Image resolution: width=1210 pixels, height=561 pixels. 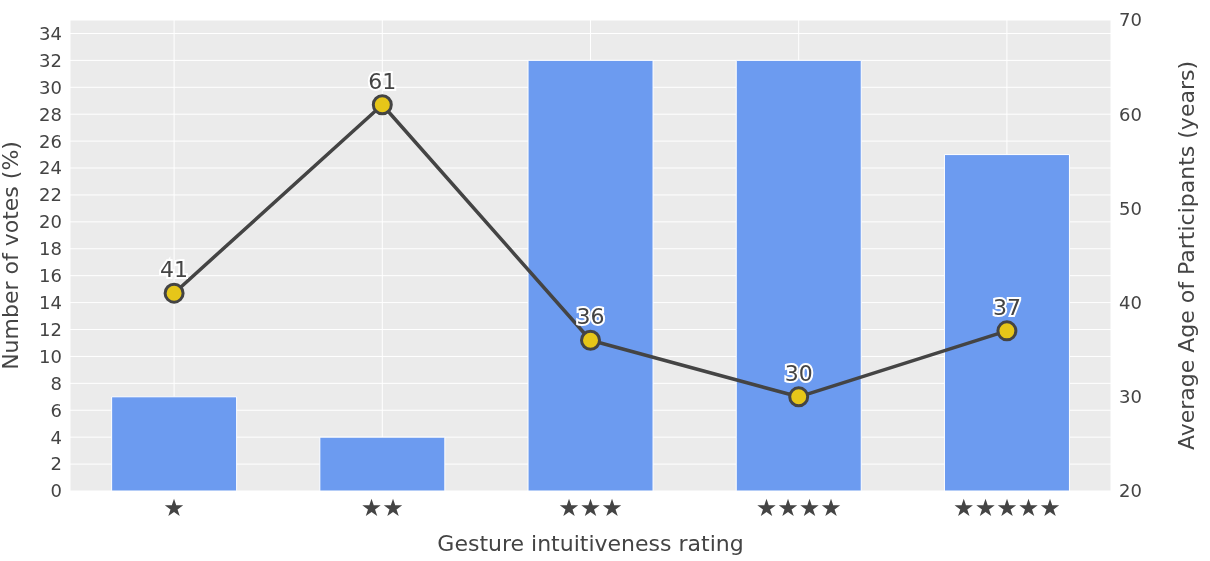 I want to click on data-label: 30, so click(x=798, y=373).